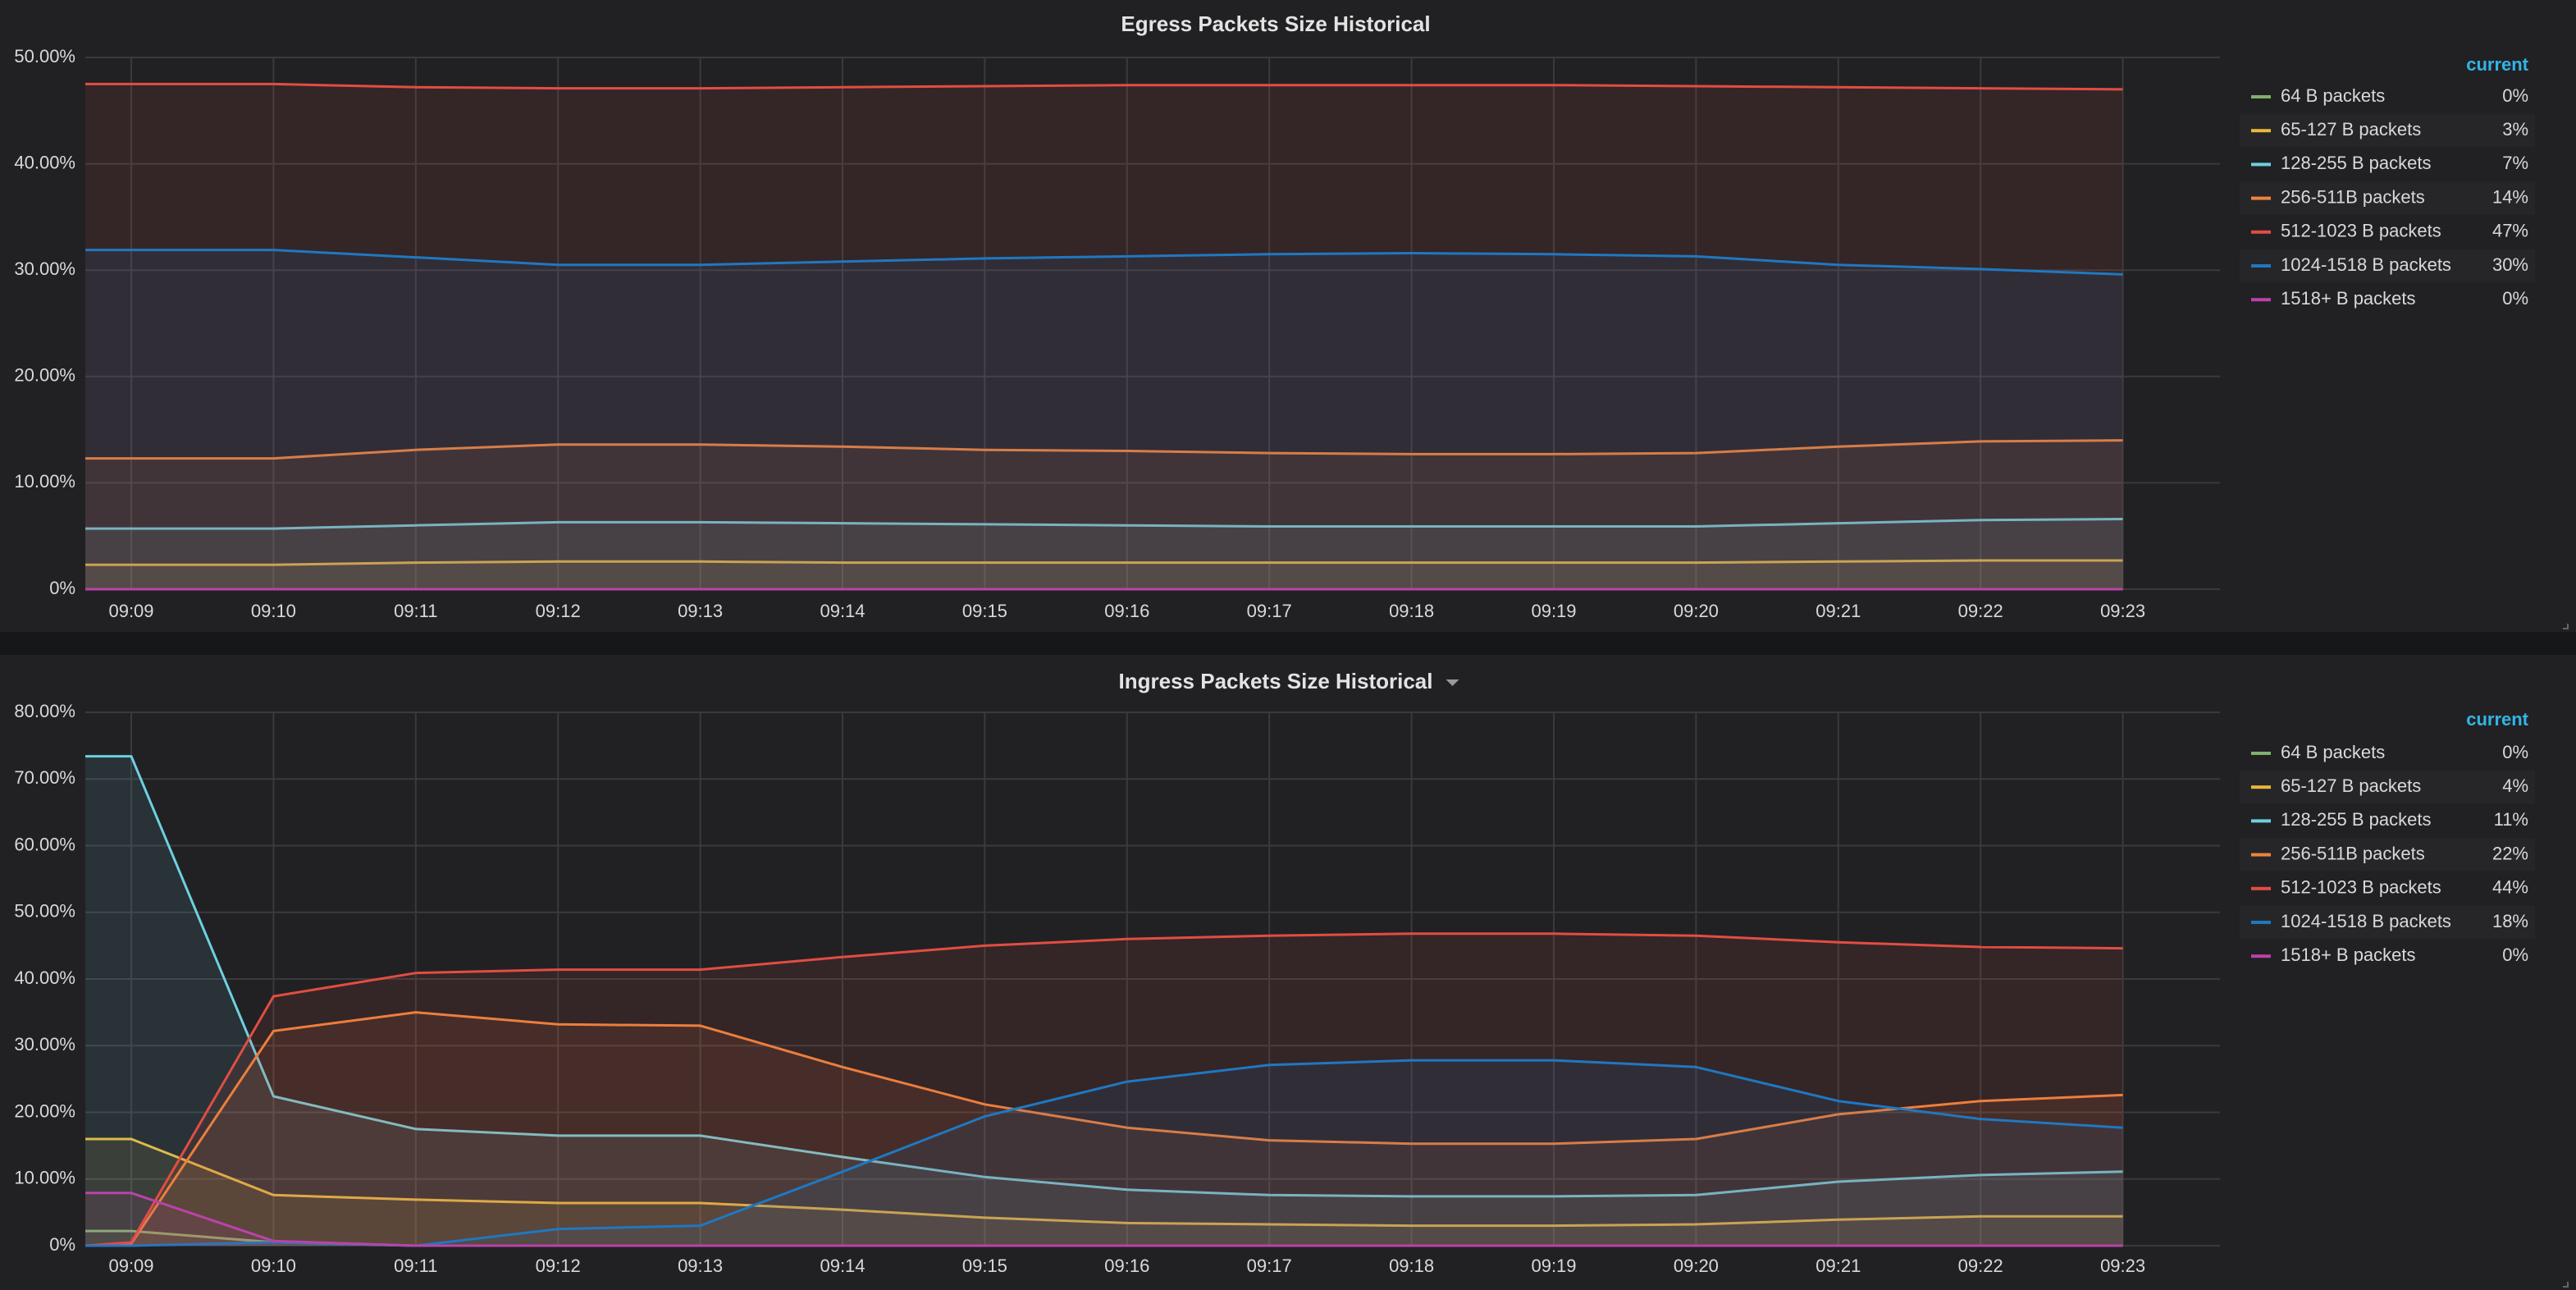 This screenshot has width=2576, height=1290. Describe the element at coordinates (1126, 611) in the screenshot. I see `x-tick-label: 09:16` at that location.